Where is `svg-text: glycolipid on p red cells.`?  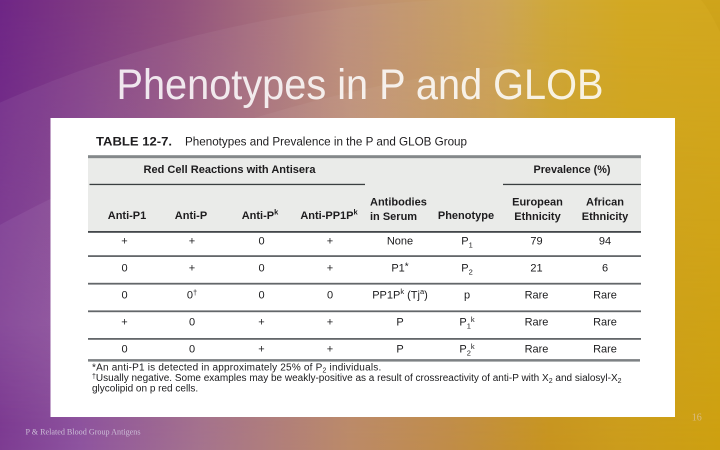 svg-text: glycolipid on p red cells. is located at coordinates (145, 389).